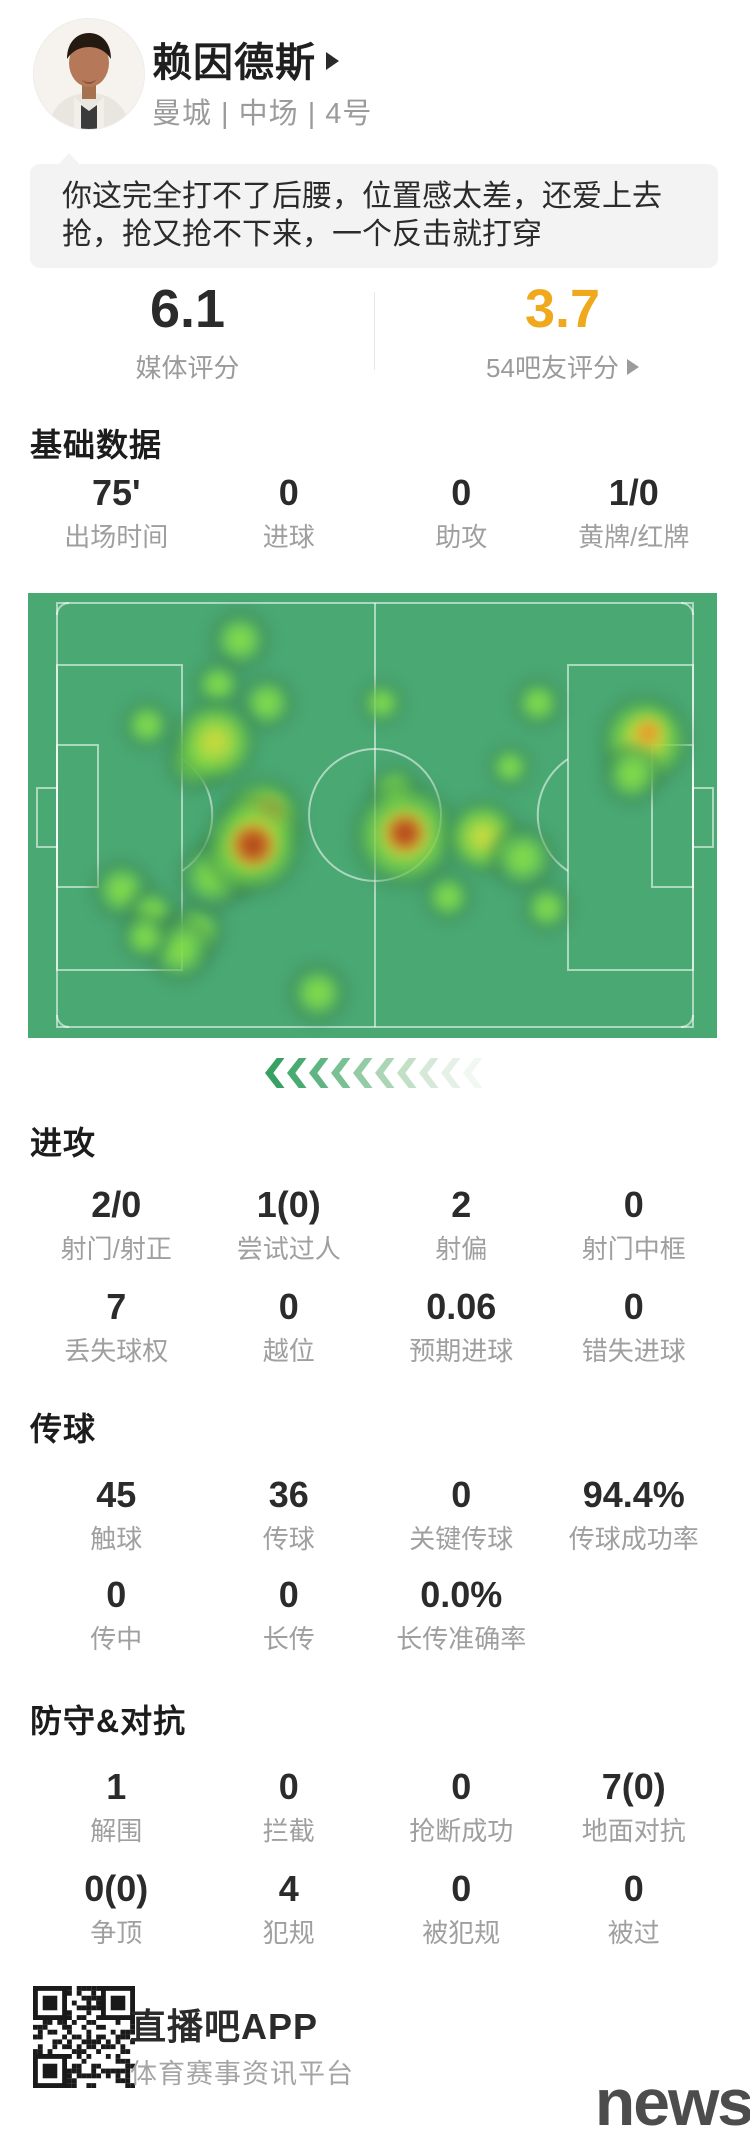  Describe the element at coordinates (633, 1806) in the screenshot. I see `stat-cell: 7(0) 地面对抗` at that location.